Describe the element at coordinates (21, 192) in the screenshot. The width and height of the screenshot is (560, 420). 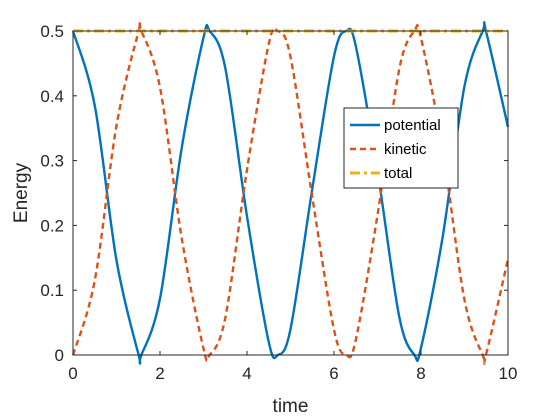
I see `y-axis-label: Energy` at that location.